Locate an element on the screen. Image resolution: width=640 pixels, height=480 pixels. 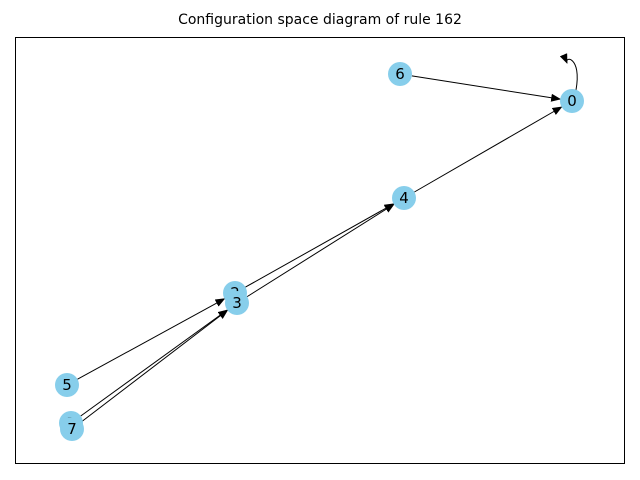
node-3: 3 is located at coordinates (237, 303).